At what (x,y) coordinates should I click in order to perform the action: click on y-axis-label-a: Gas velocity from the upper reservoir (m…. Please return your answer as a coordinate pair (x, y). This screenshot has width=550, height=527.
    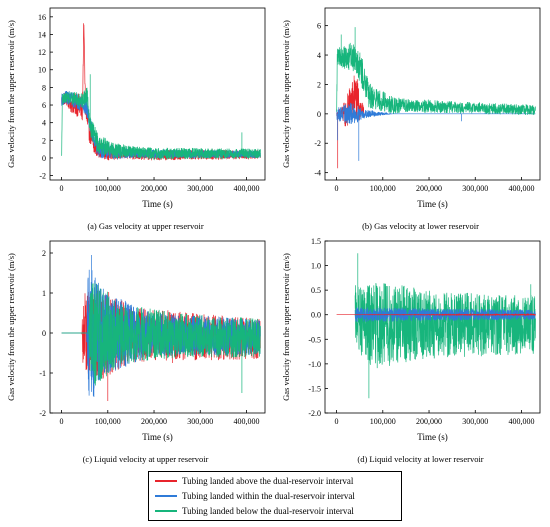
    Looking at the image, I should click on (11, 94).